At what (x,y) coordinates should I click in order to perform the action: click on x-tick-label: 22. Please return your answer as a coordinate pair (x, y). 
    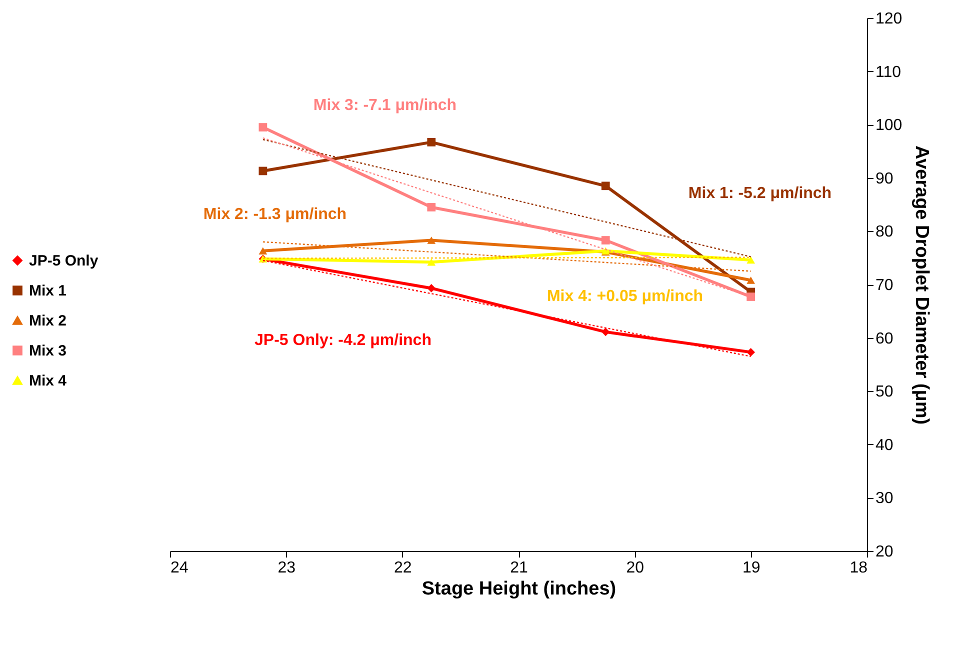
    Looking at the image, I should click on (403, 568).